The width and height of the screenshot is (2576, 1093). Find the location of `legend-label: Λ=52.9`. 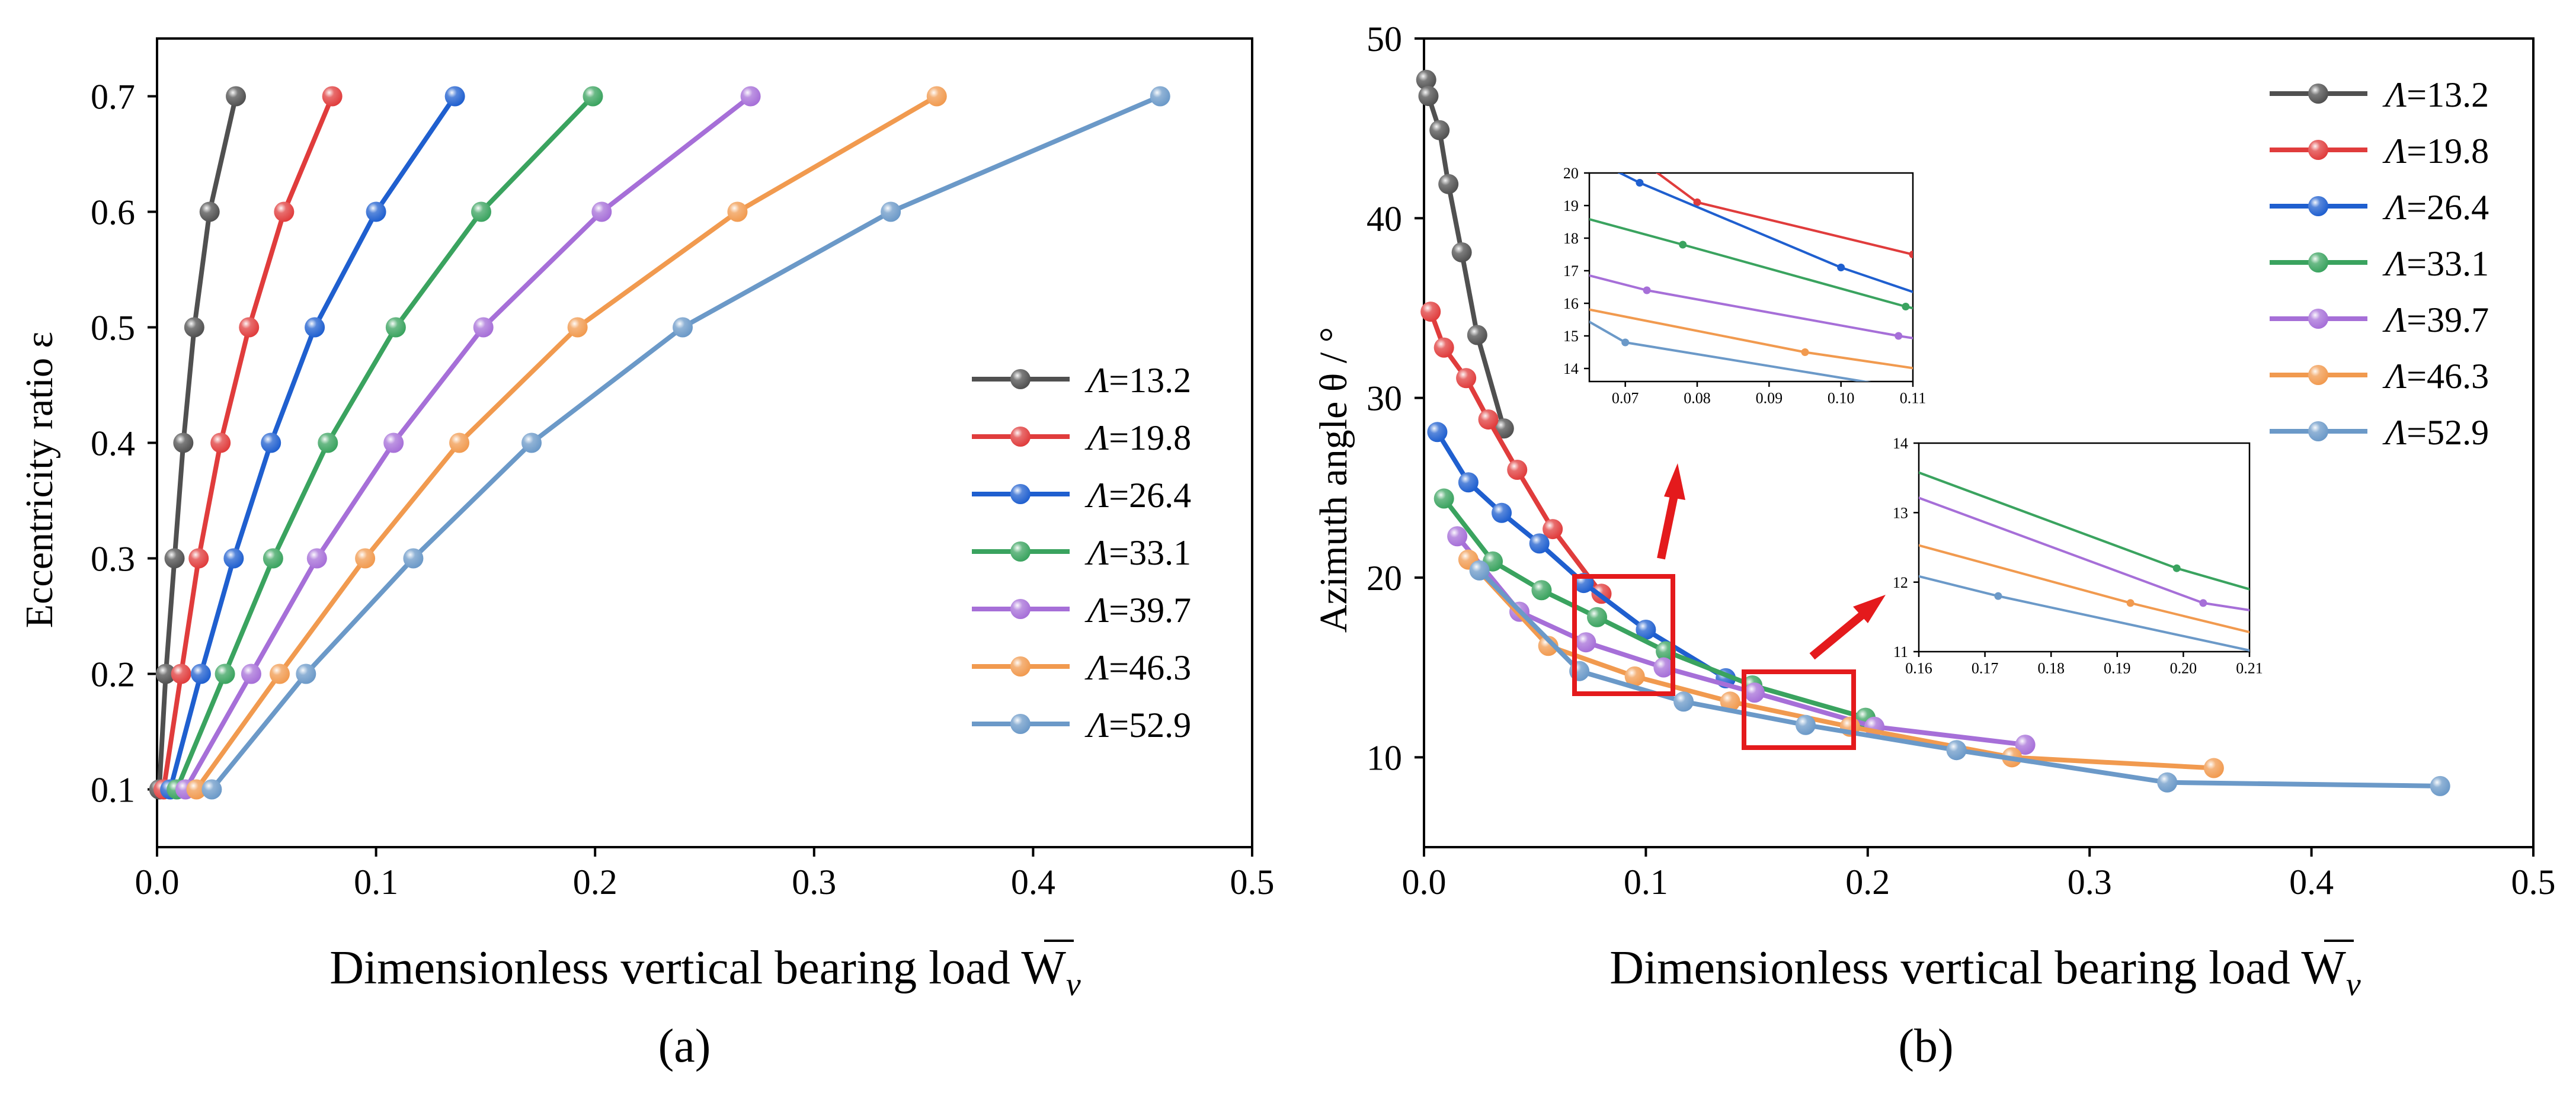

legend-label: Λ=52.9 is located at coordinates (1137, 726).